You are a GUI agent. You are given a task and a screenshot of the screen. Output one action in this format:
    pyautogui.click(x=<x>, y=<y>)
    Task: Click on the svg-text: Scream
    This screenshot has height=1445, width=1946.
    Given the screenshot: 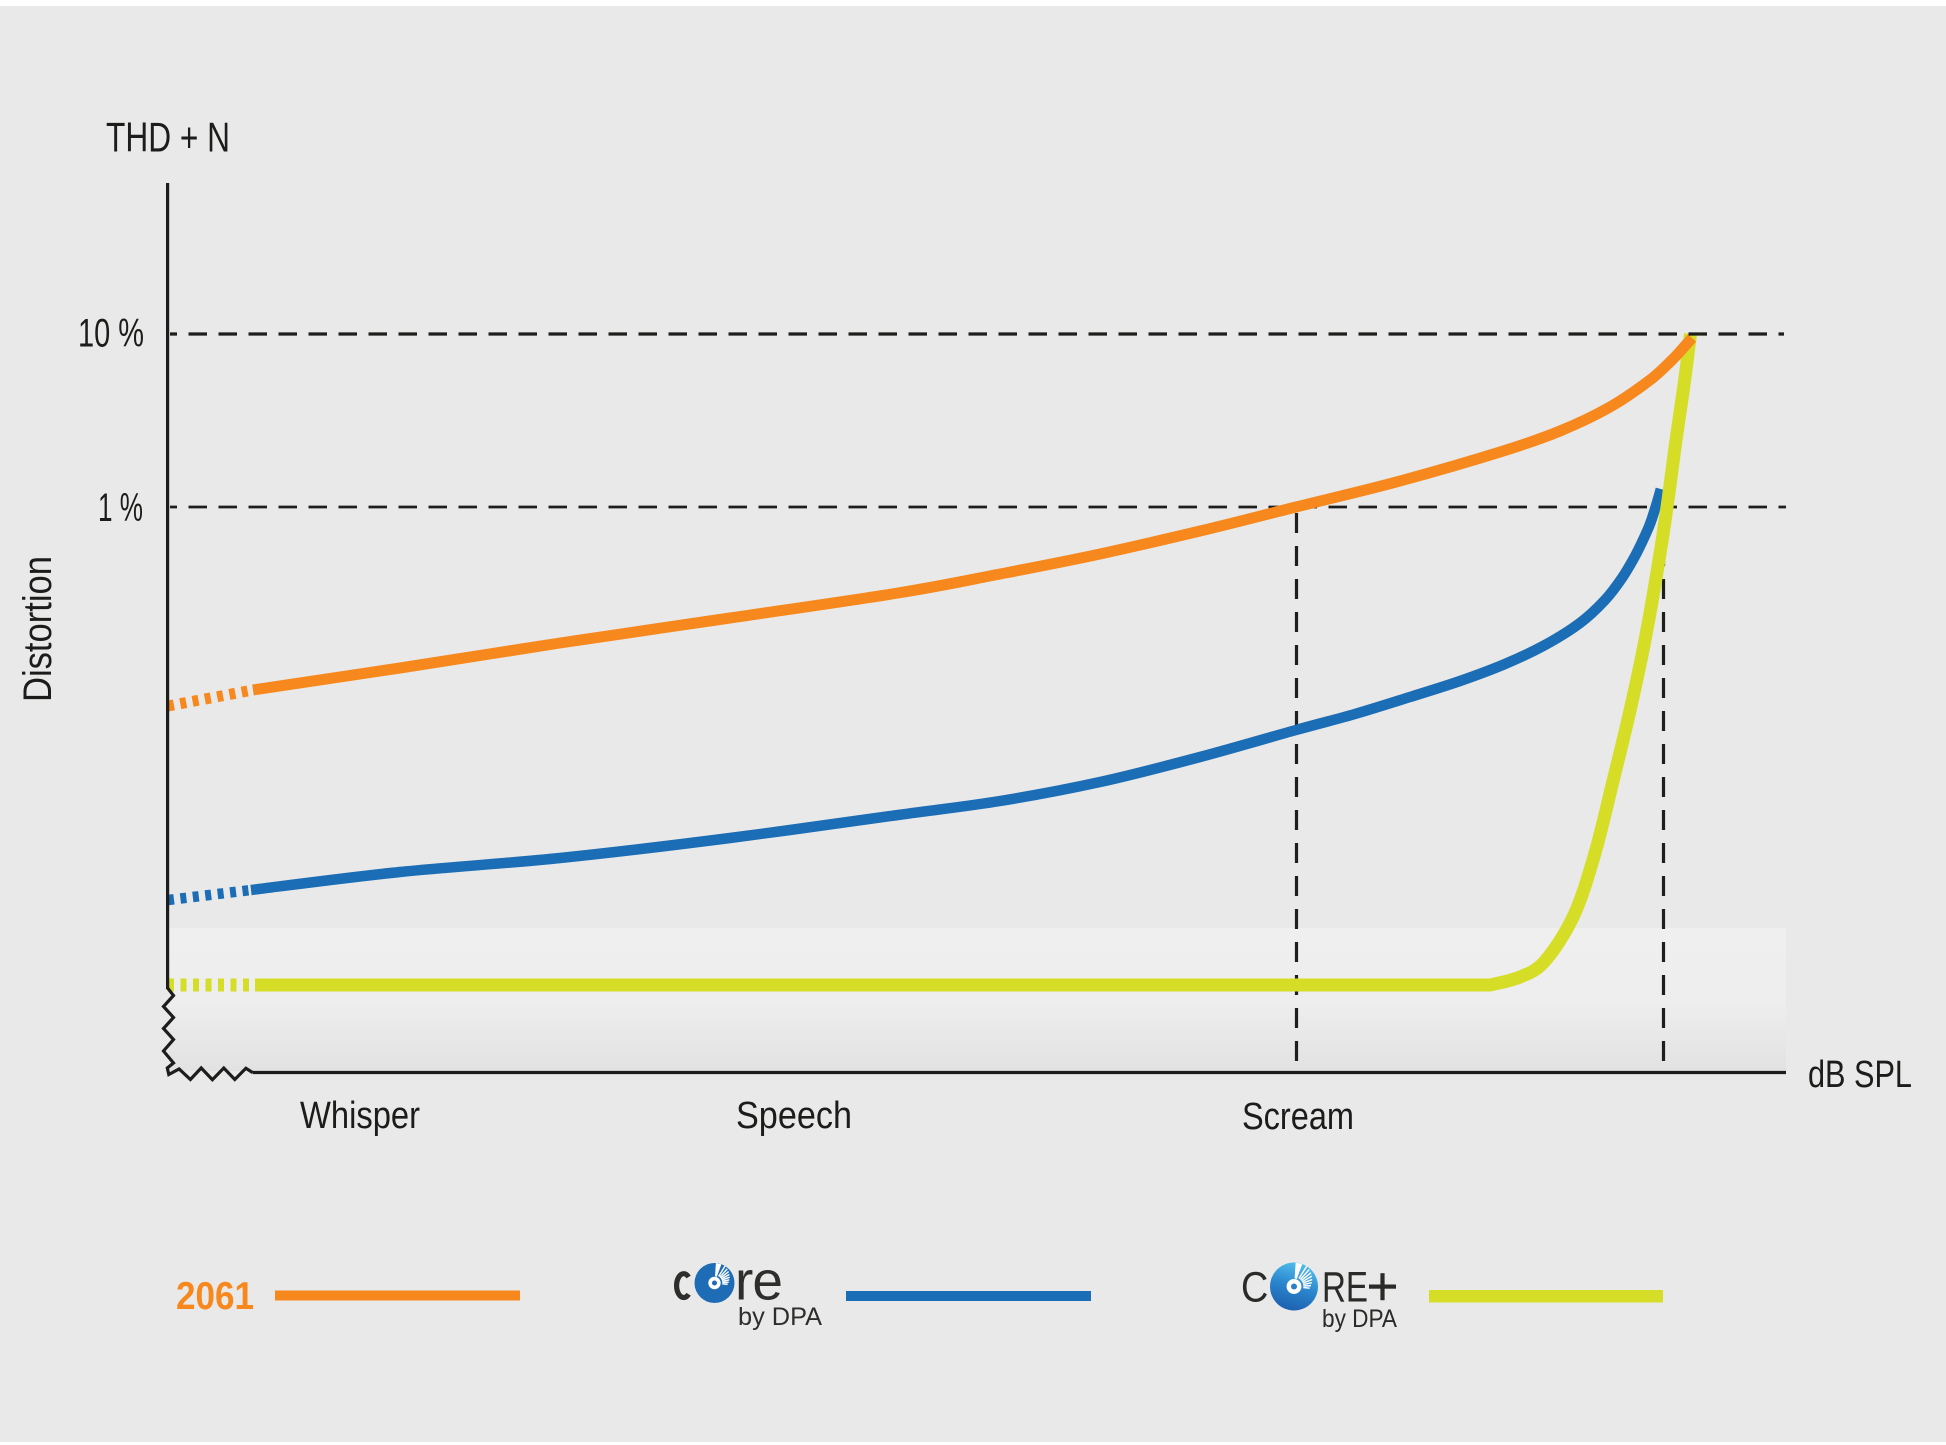 What is the action you would take?
    pyautogui.click(x=1298, y=1117)
    